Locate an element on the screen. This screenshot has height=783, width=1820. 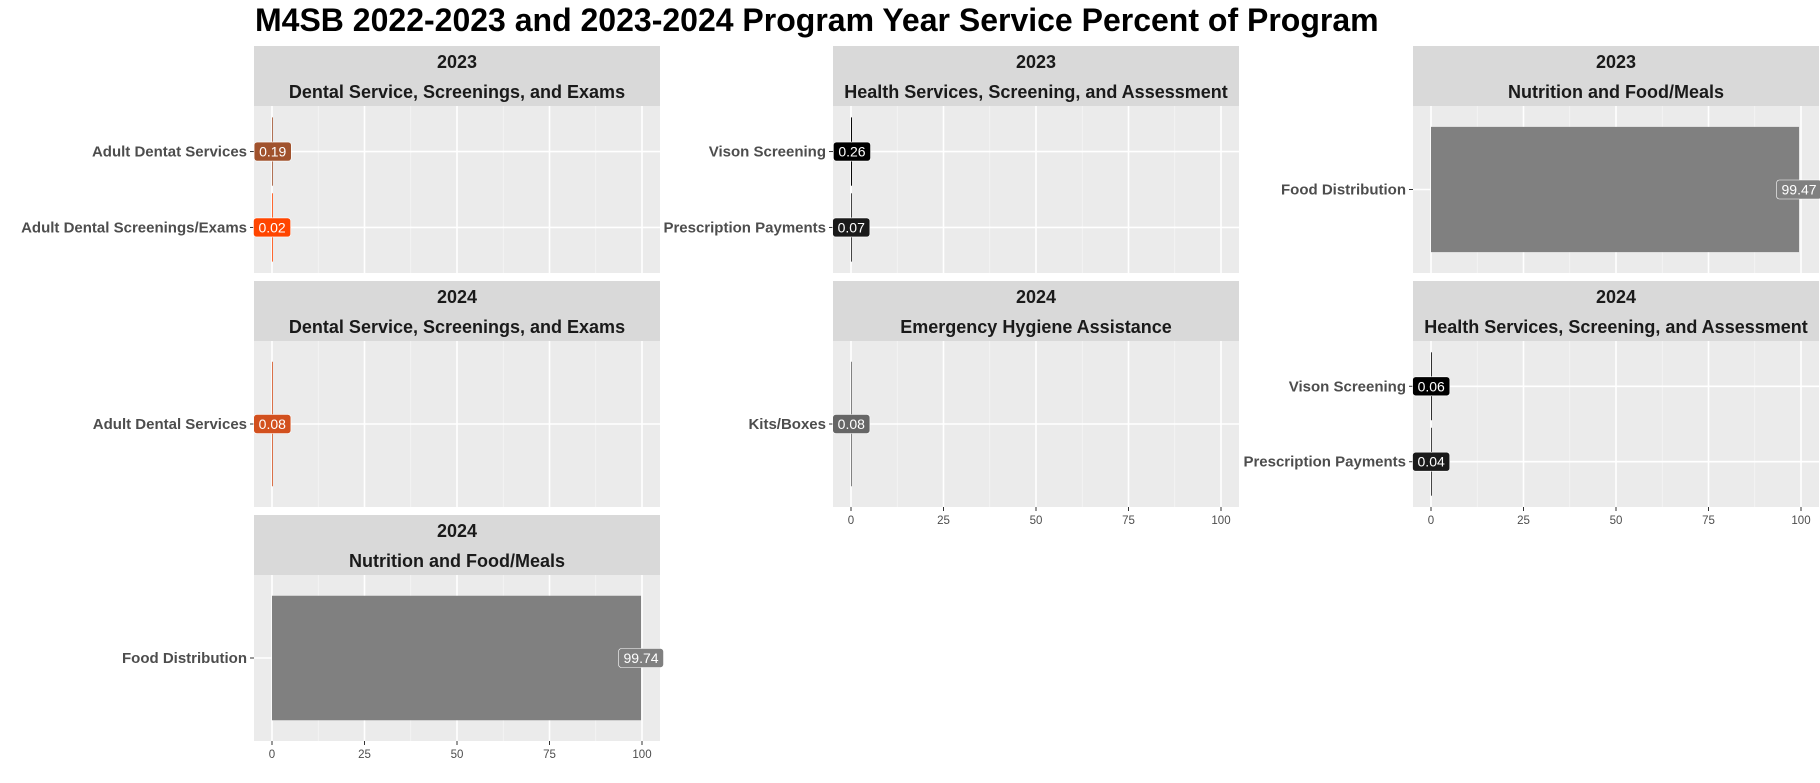
data-label: 99.47 is located at coordinates (1799, 190).